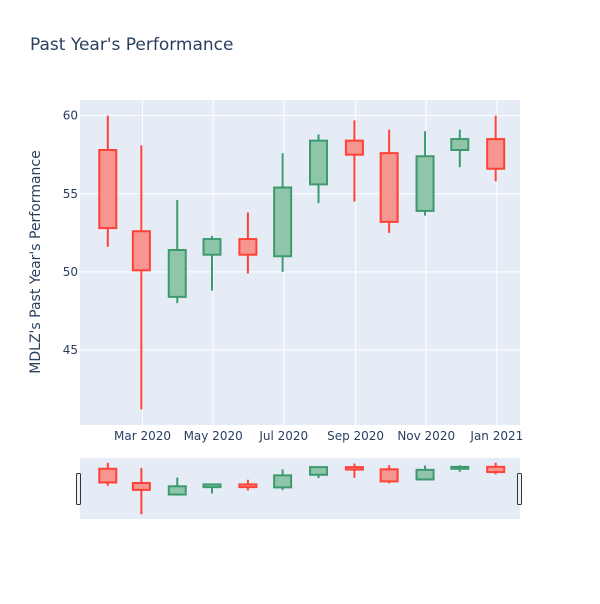 This screenshot has height=604, width=600. Describe the element at coordinates (70, 116) in the screenshot. I see `y-tick-label: 60` at that location.